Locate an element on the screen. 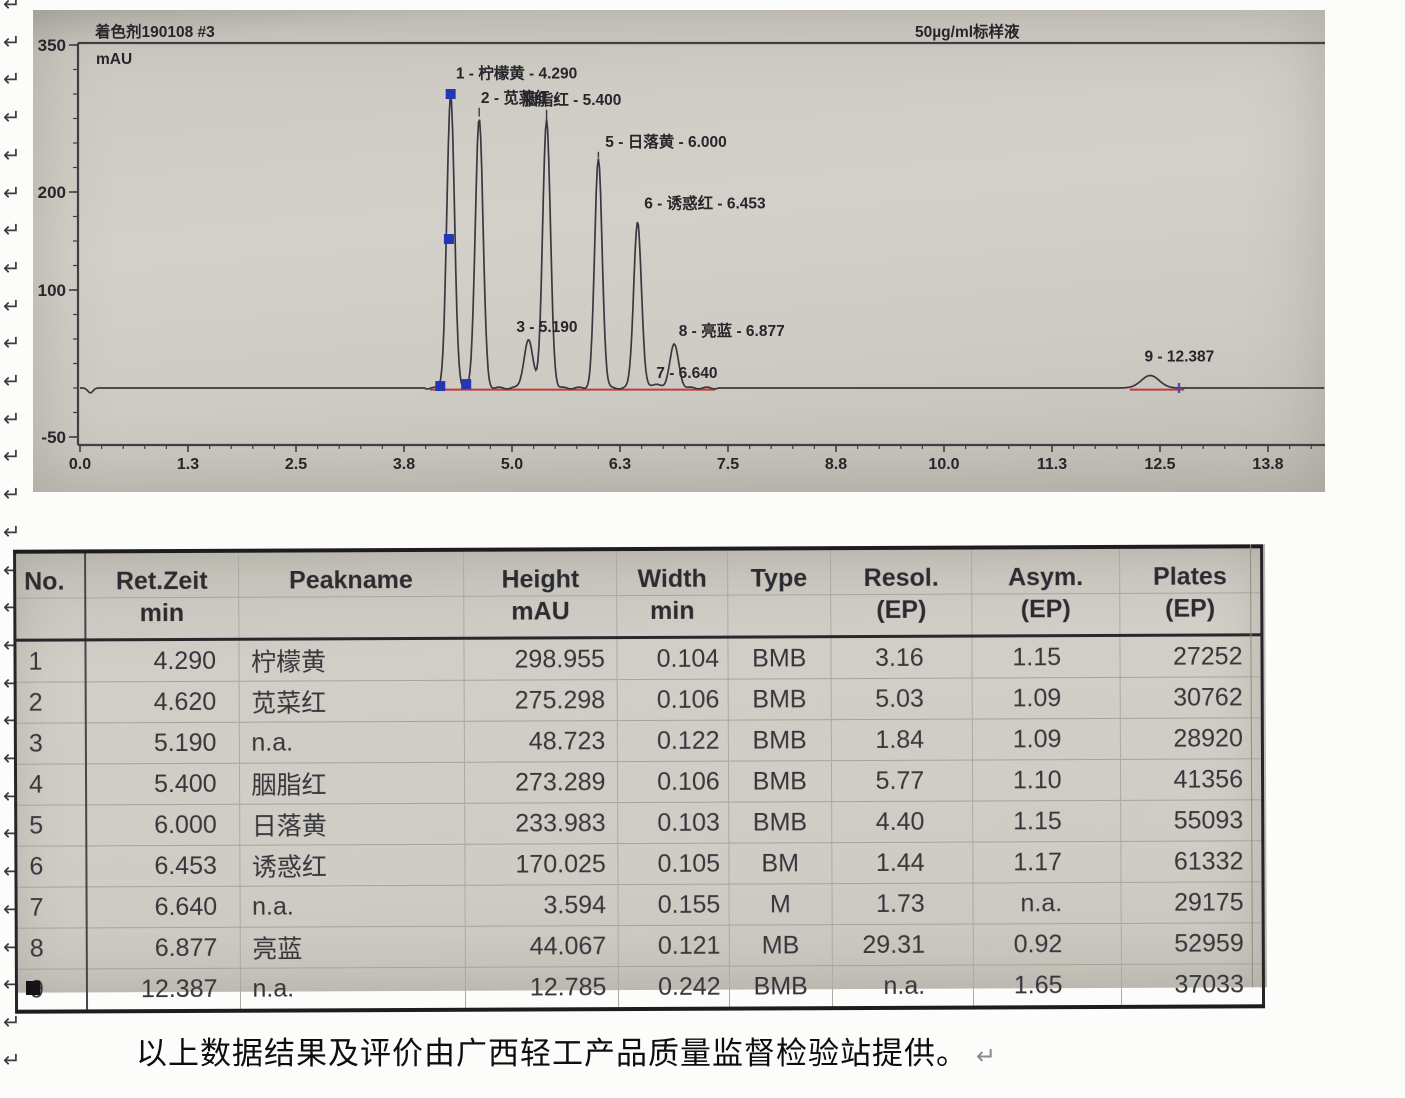 This screenshot has width=1405, height=1098. x-tick-label: 0.0 is located at coordinates (80, 464).